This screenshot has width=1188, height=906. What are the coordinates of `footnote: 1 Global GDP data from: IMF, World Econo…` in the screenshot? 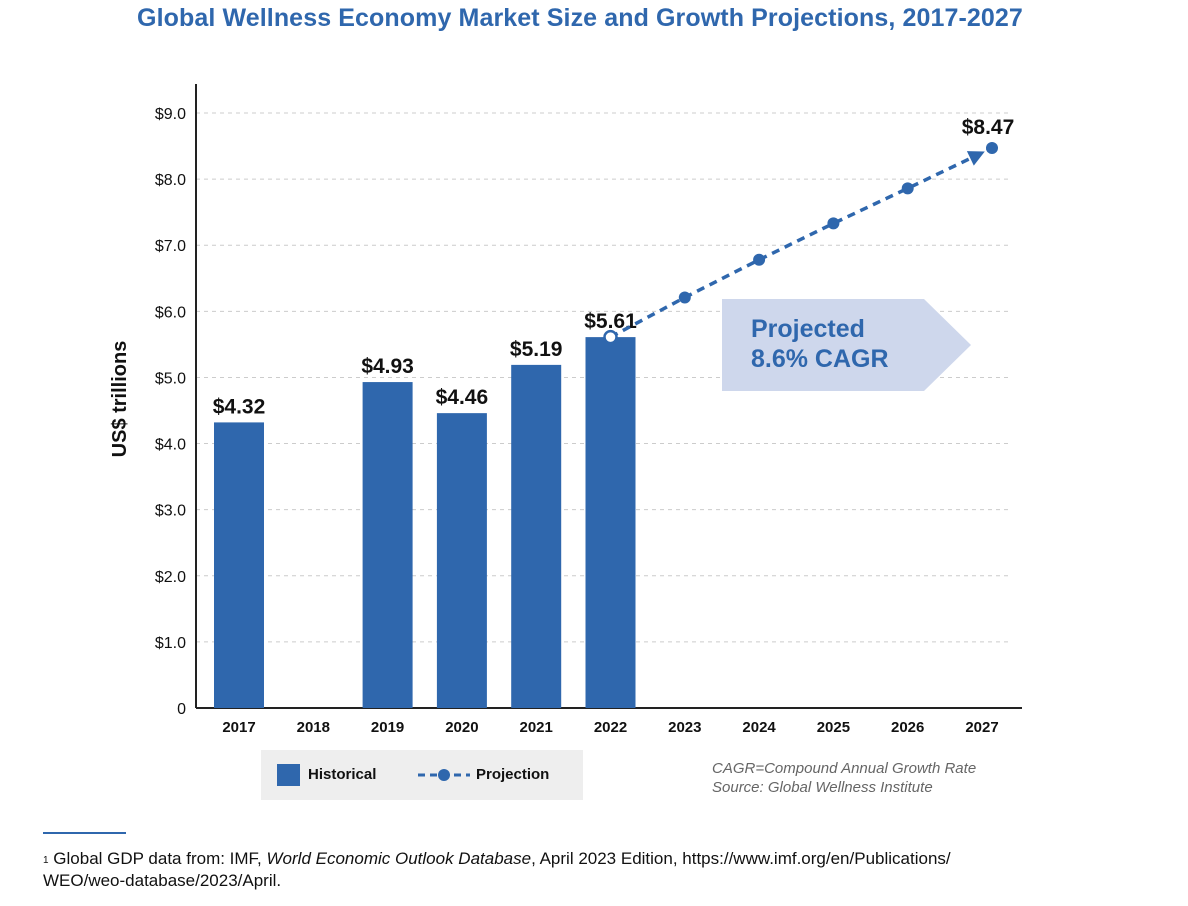 It's located at (603, 870).